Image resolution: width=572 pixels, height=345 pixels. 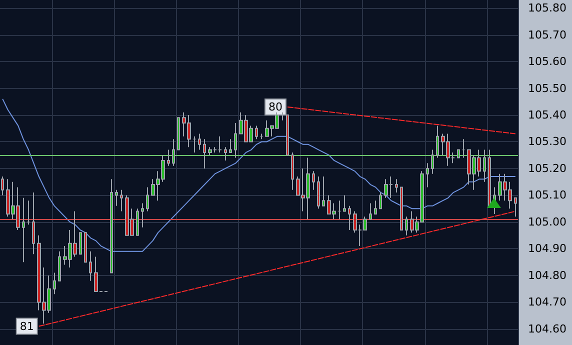 What do you see at coordinates (547, 302) in the screenshot?
I see `y-tick-label: 104.70` at bounding box center [547, 302].